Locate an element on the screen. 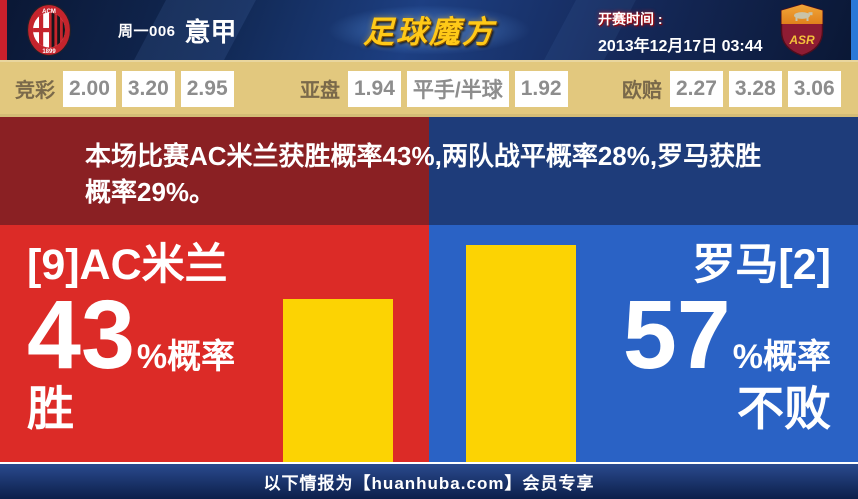  right-blue-edge-strip is located at coordinates (854, 30).